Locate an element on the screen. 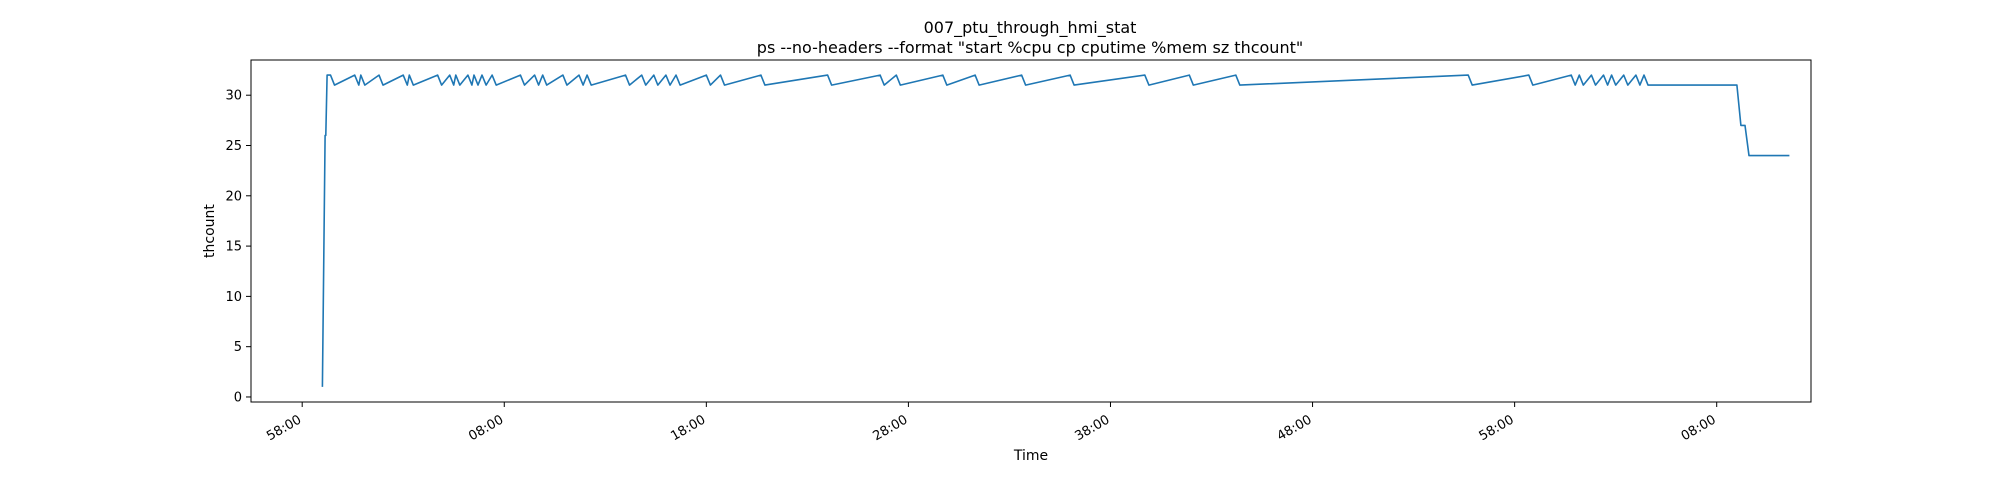  x-tick-label: 38:00 is located at coordinates (1093, 428).